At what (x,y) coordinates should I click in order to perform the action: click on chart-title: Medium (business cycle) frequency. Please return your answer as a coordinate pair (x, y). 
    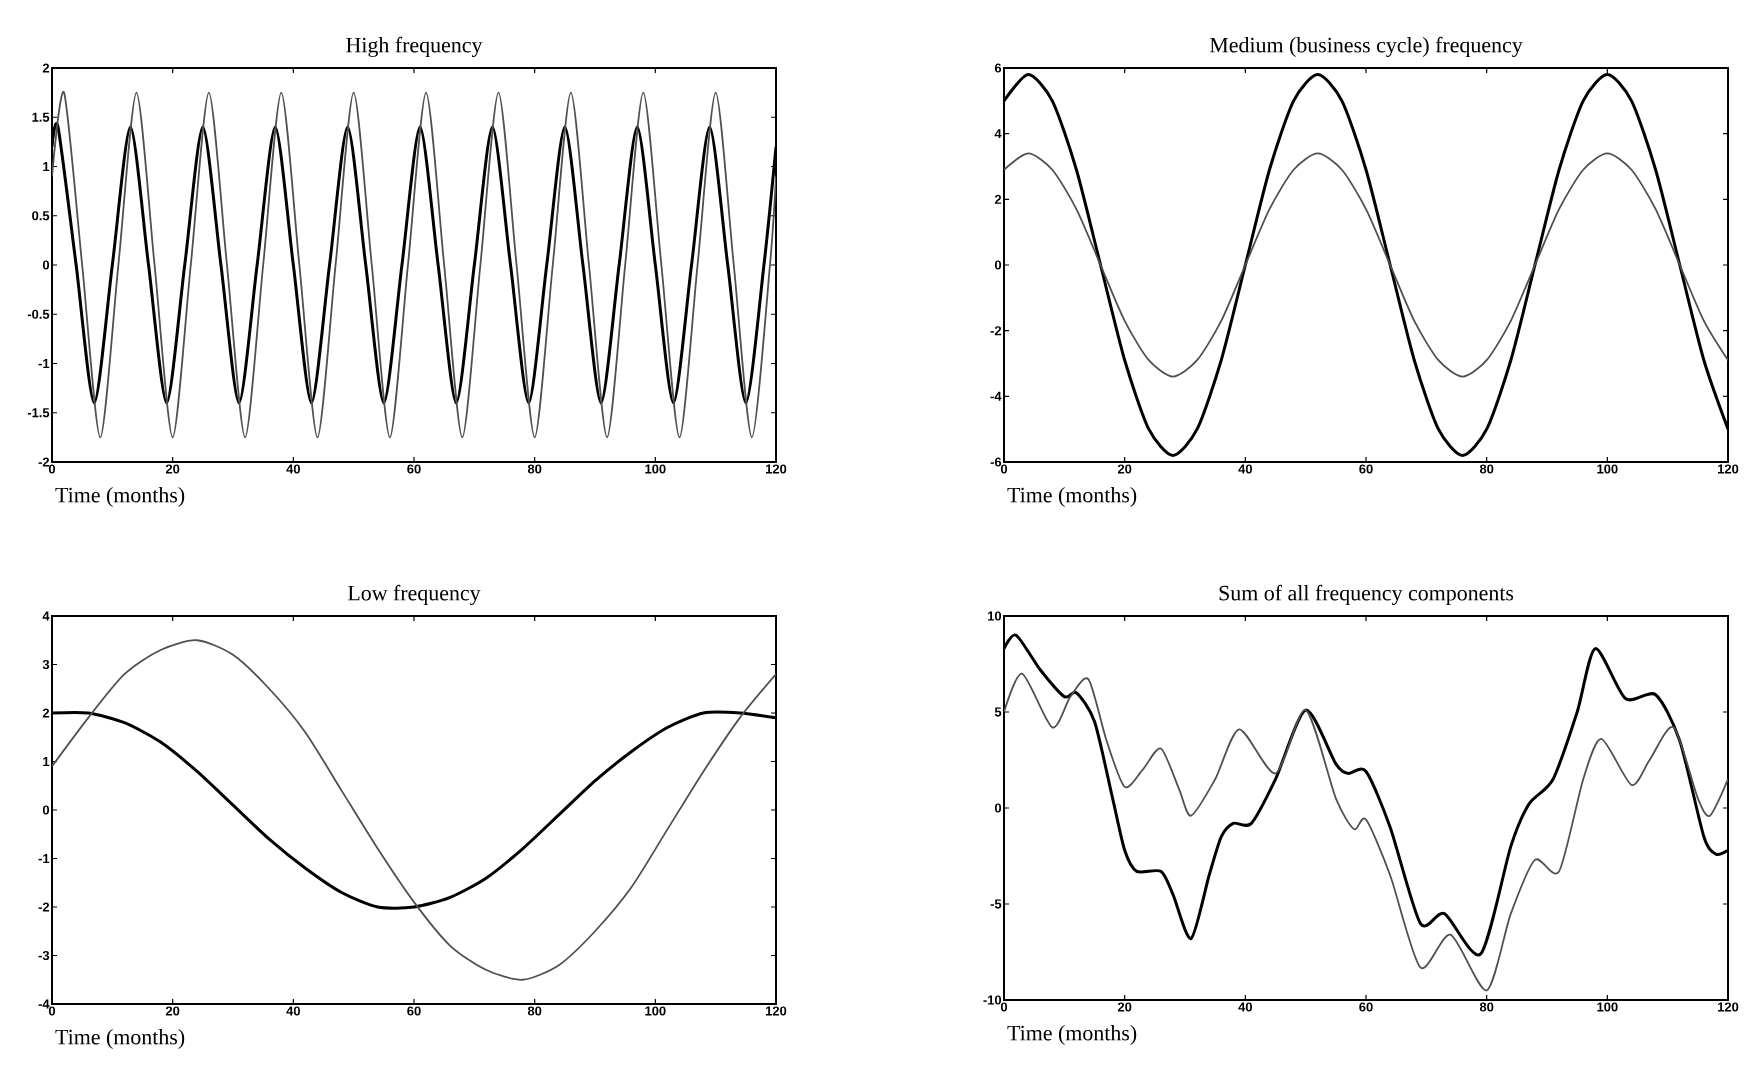
    Looking at the image, I should click on (1366, 46).